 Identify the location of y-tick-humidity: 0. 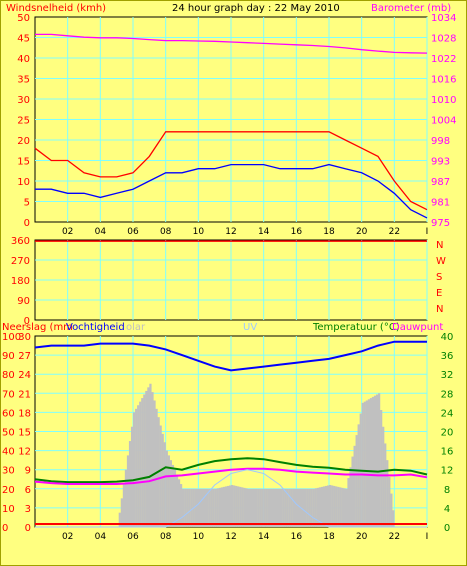
(5, 528).